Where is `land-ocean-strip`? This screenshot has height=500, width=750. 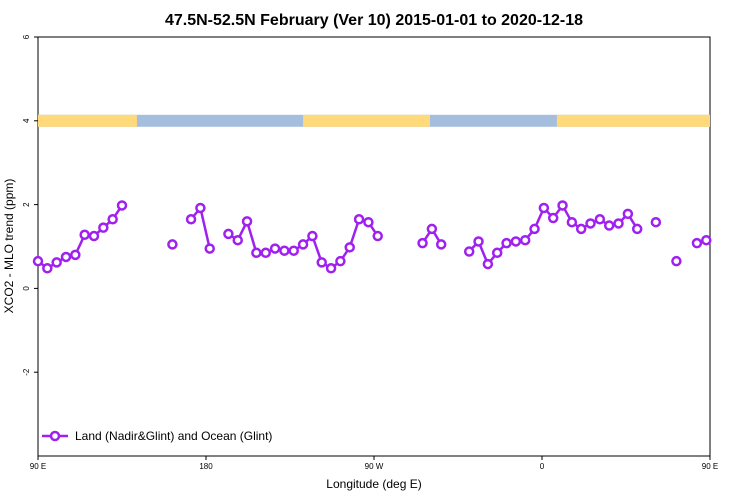
land-ocean-strip is located at coordinates (374, 120).